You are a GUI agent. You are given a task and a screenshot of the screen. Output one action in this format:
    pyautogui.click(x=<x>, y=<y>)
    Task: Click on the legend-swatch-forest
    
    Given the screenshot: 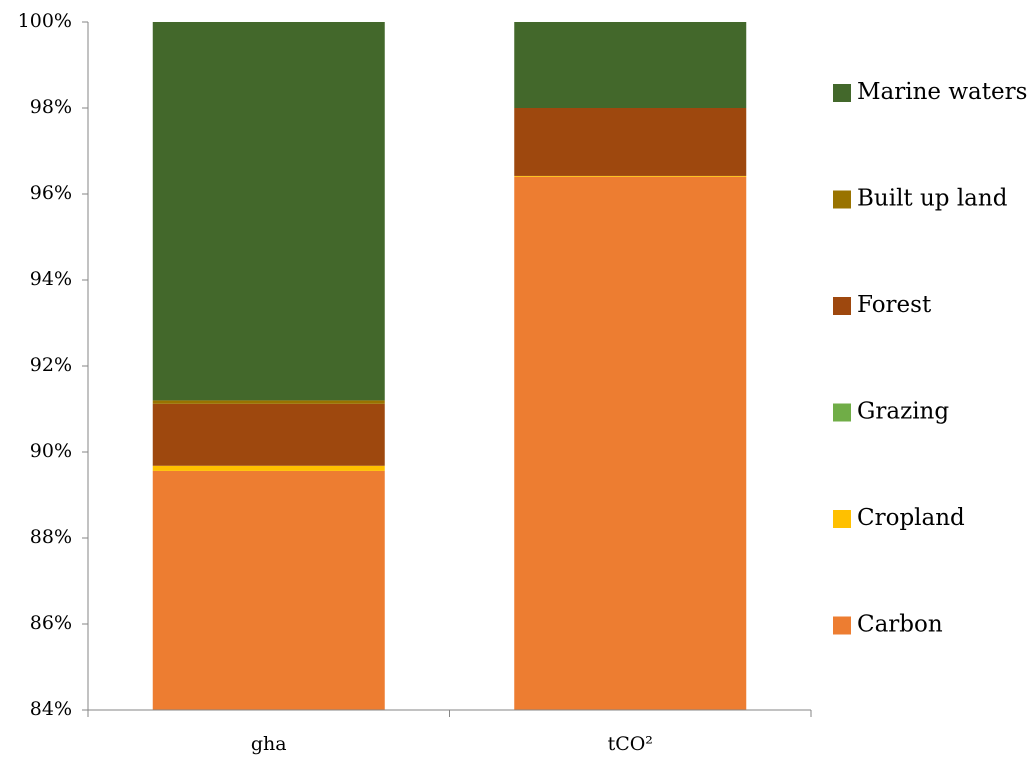 What is the action you would take?
    pyautogui.click(x=842, y=306)
    